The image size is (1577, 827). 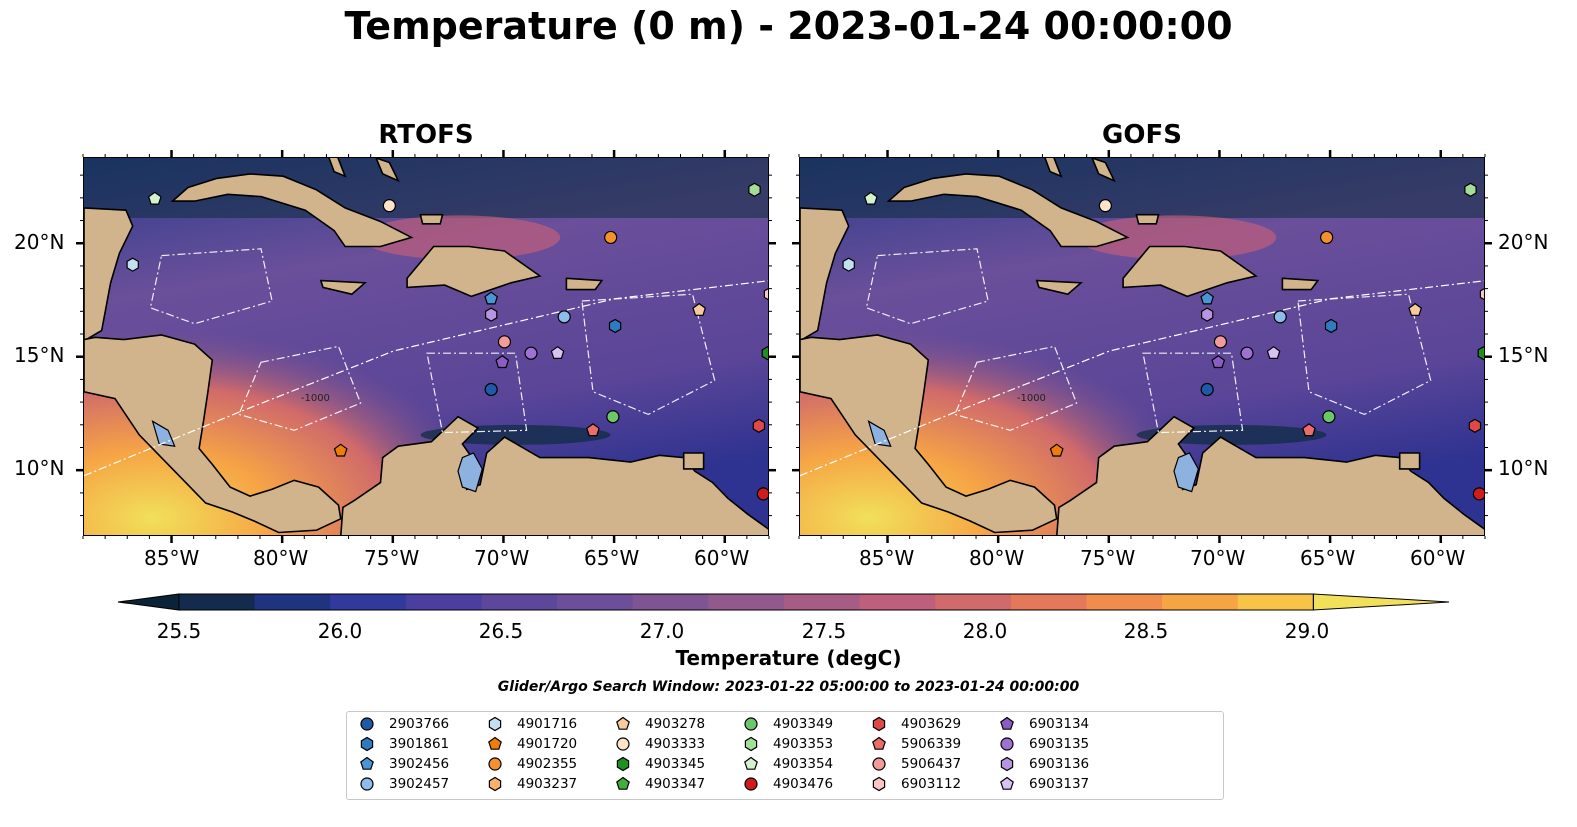 I want to click on colorbar-tick-25-5: 25.5, so click(x=179, y=631).